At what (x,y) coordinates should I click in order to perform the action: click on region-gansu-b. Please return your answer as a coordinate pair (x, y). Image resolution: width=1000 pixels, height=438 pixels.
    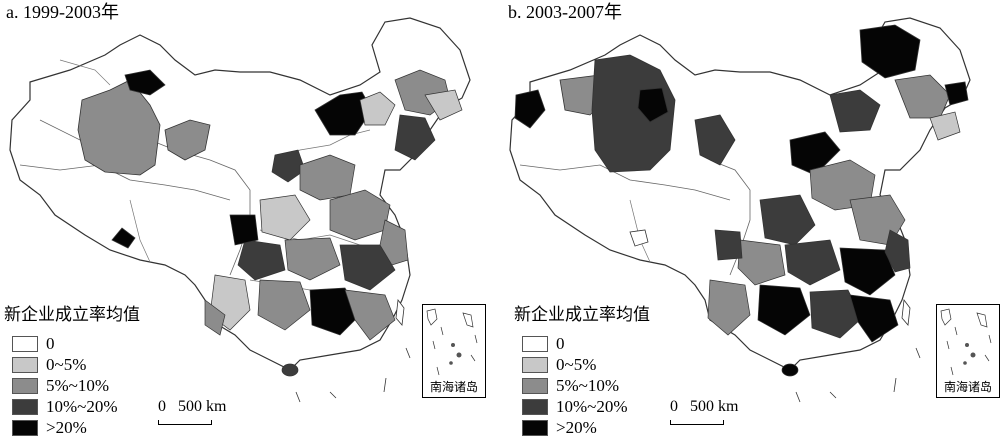
    Looking at the image, I should click on (715, 140).